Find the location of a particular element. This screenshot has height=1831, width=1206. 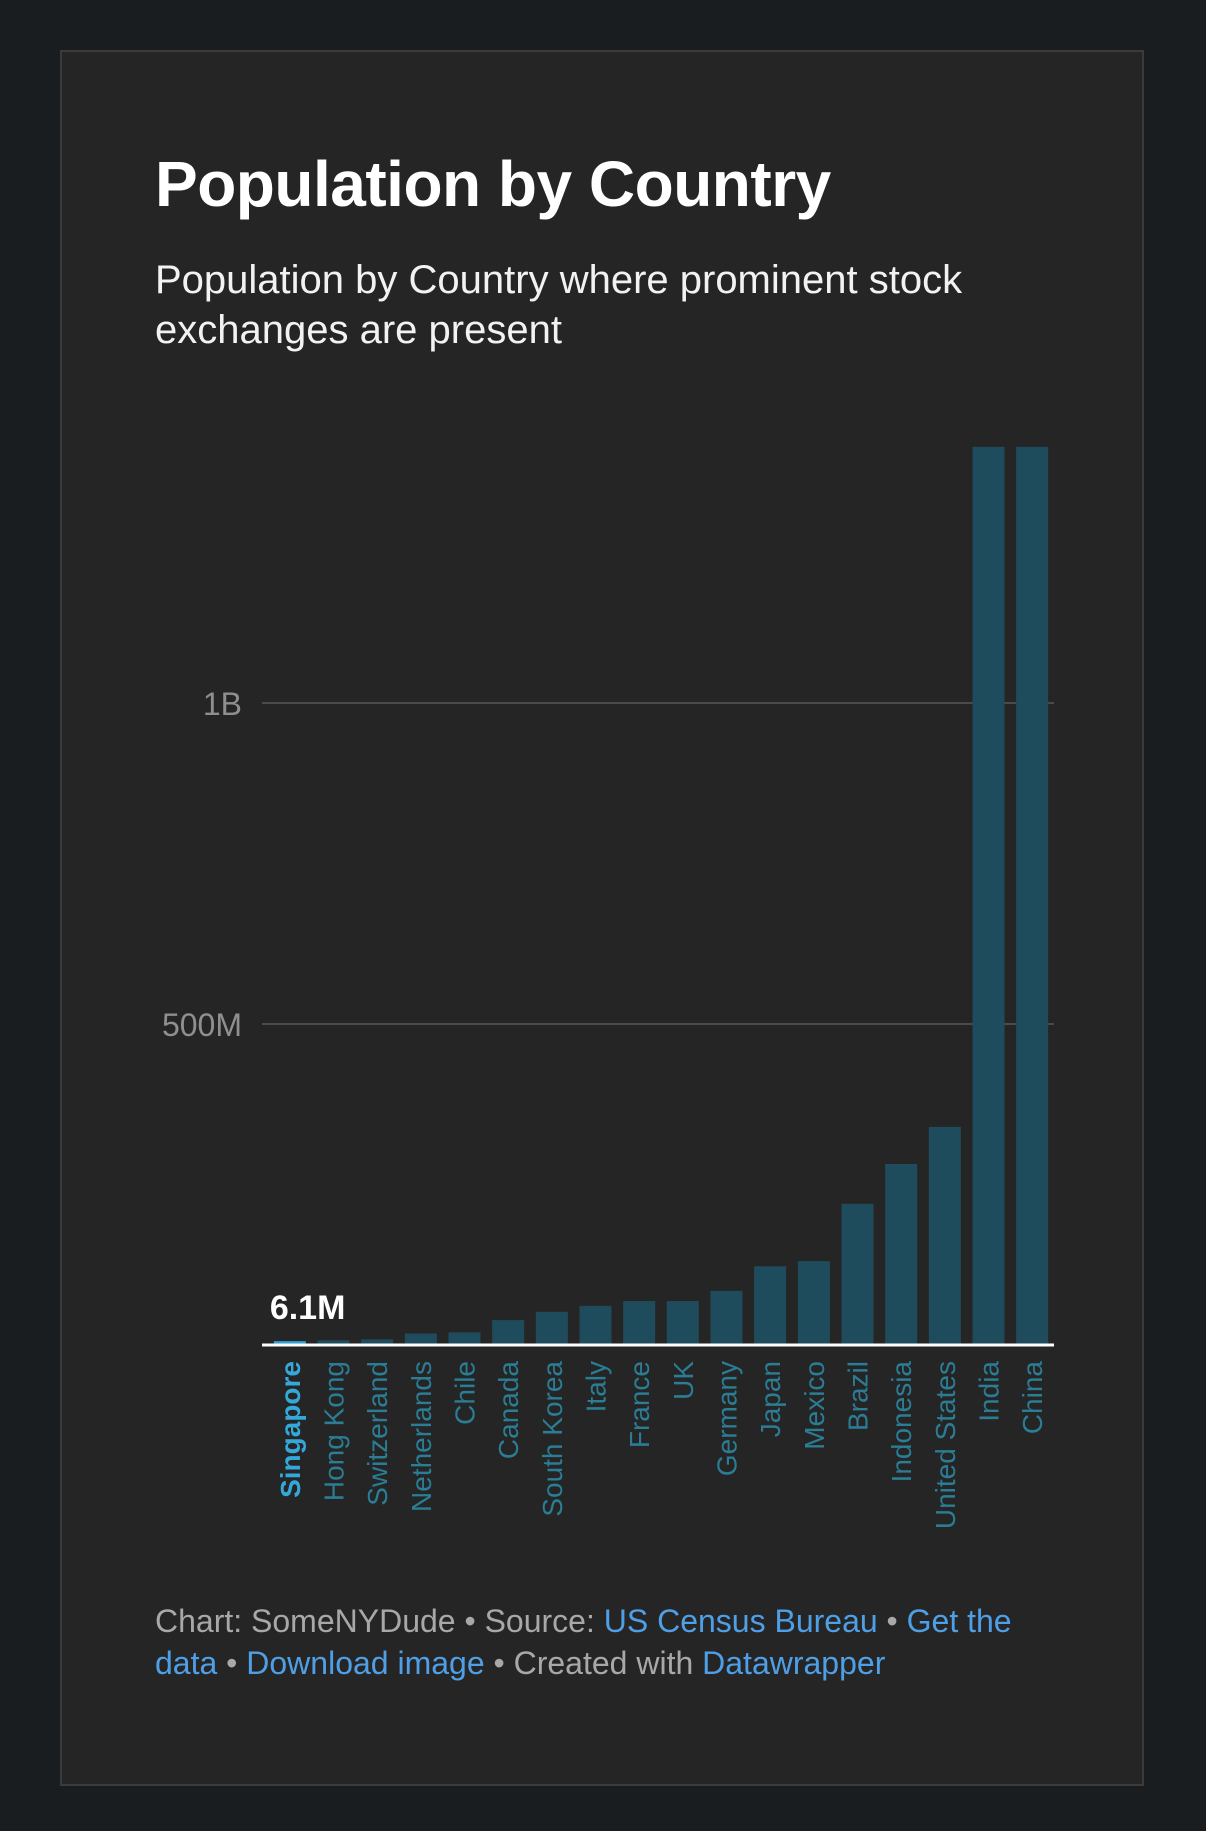

datawrapper-link: Datawrapper is located at coordinates (794, 1663).